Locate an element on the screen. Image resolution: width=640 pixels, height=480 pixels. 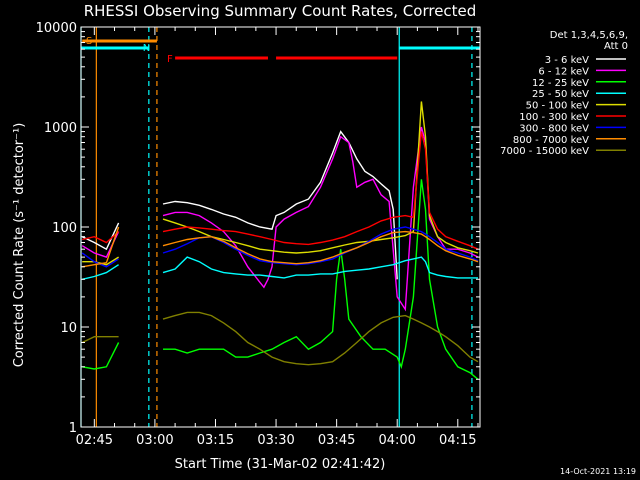
x-tick-label-3: 03:30 is located at coordinates (275, 440).